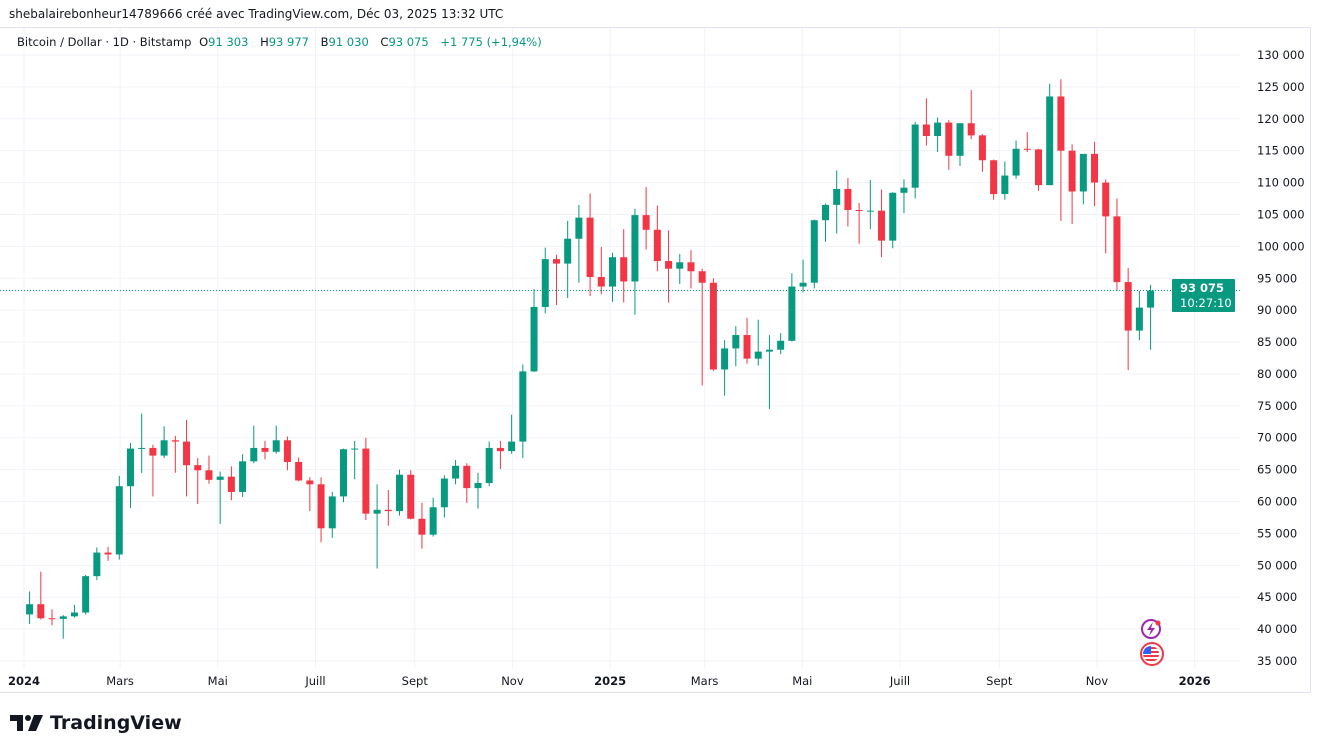  I want to click on y-axis-tick-label: 115 000, so click(1281, 151).